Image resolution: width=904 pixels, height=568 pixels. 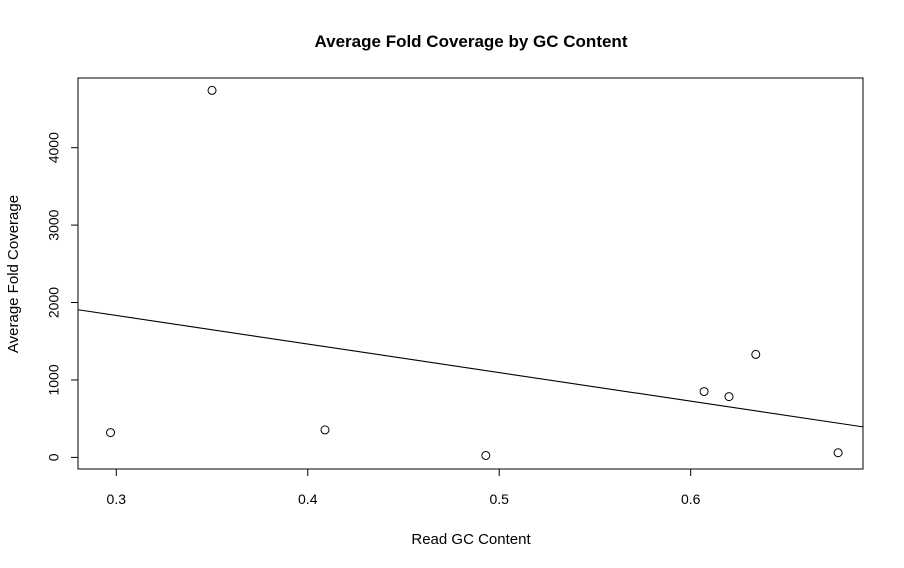 I want to click on x-tick-label: 0.3, so click(x=117, y=499).